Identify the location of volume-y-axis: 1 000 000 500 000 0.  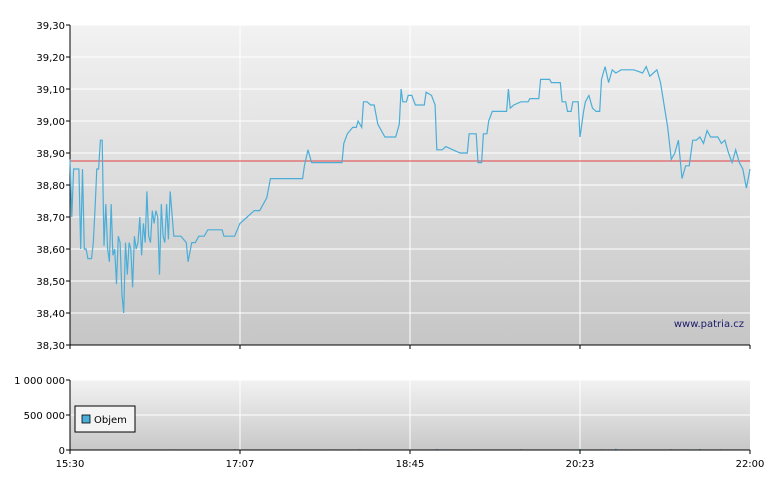
(42, 416).